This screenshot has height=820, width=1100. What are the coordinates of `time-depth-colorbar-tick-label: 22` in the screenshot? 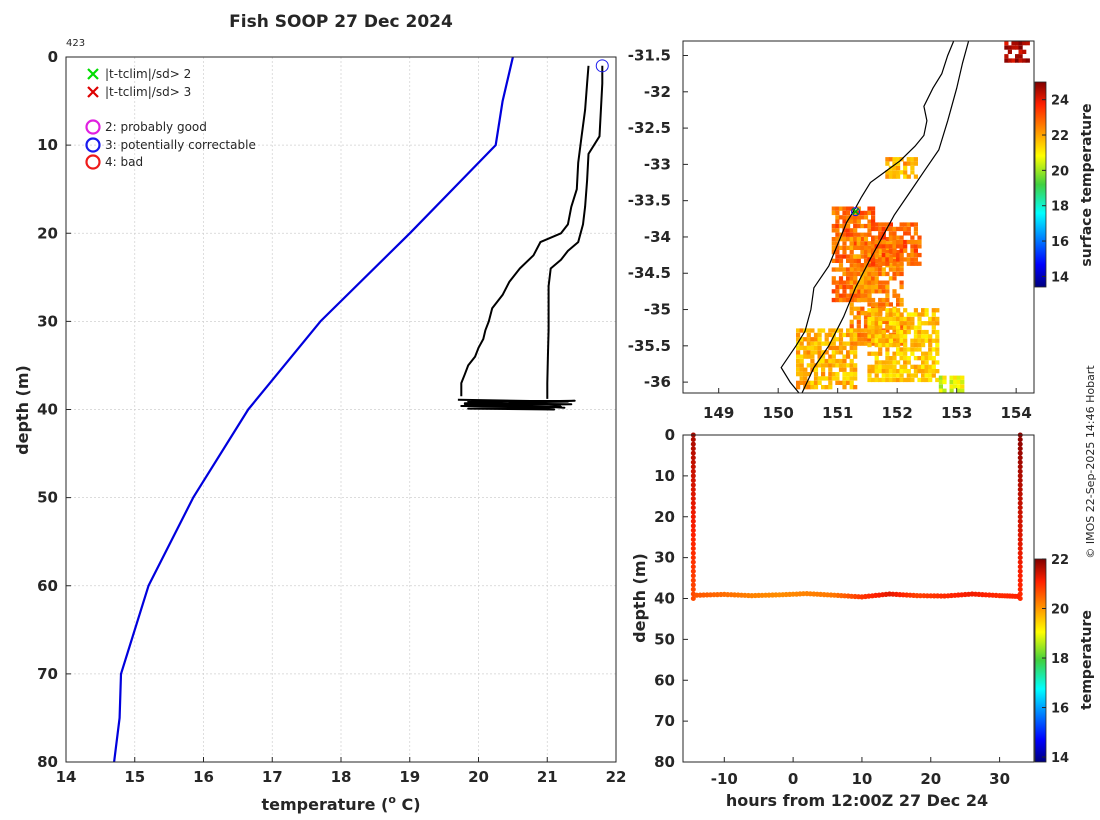 It's located at (1060, 560).